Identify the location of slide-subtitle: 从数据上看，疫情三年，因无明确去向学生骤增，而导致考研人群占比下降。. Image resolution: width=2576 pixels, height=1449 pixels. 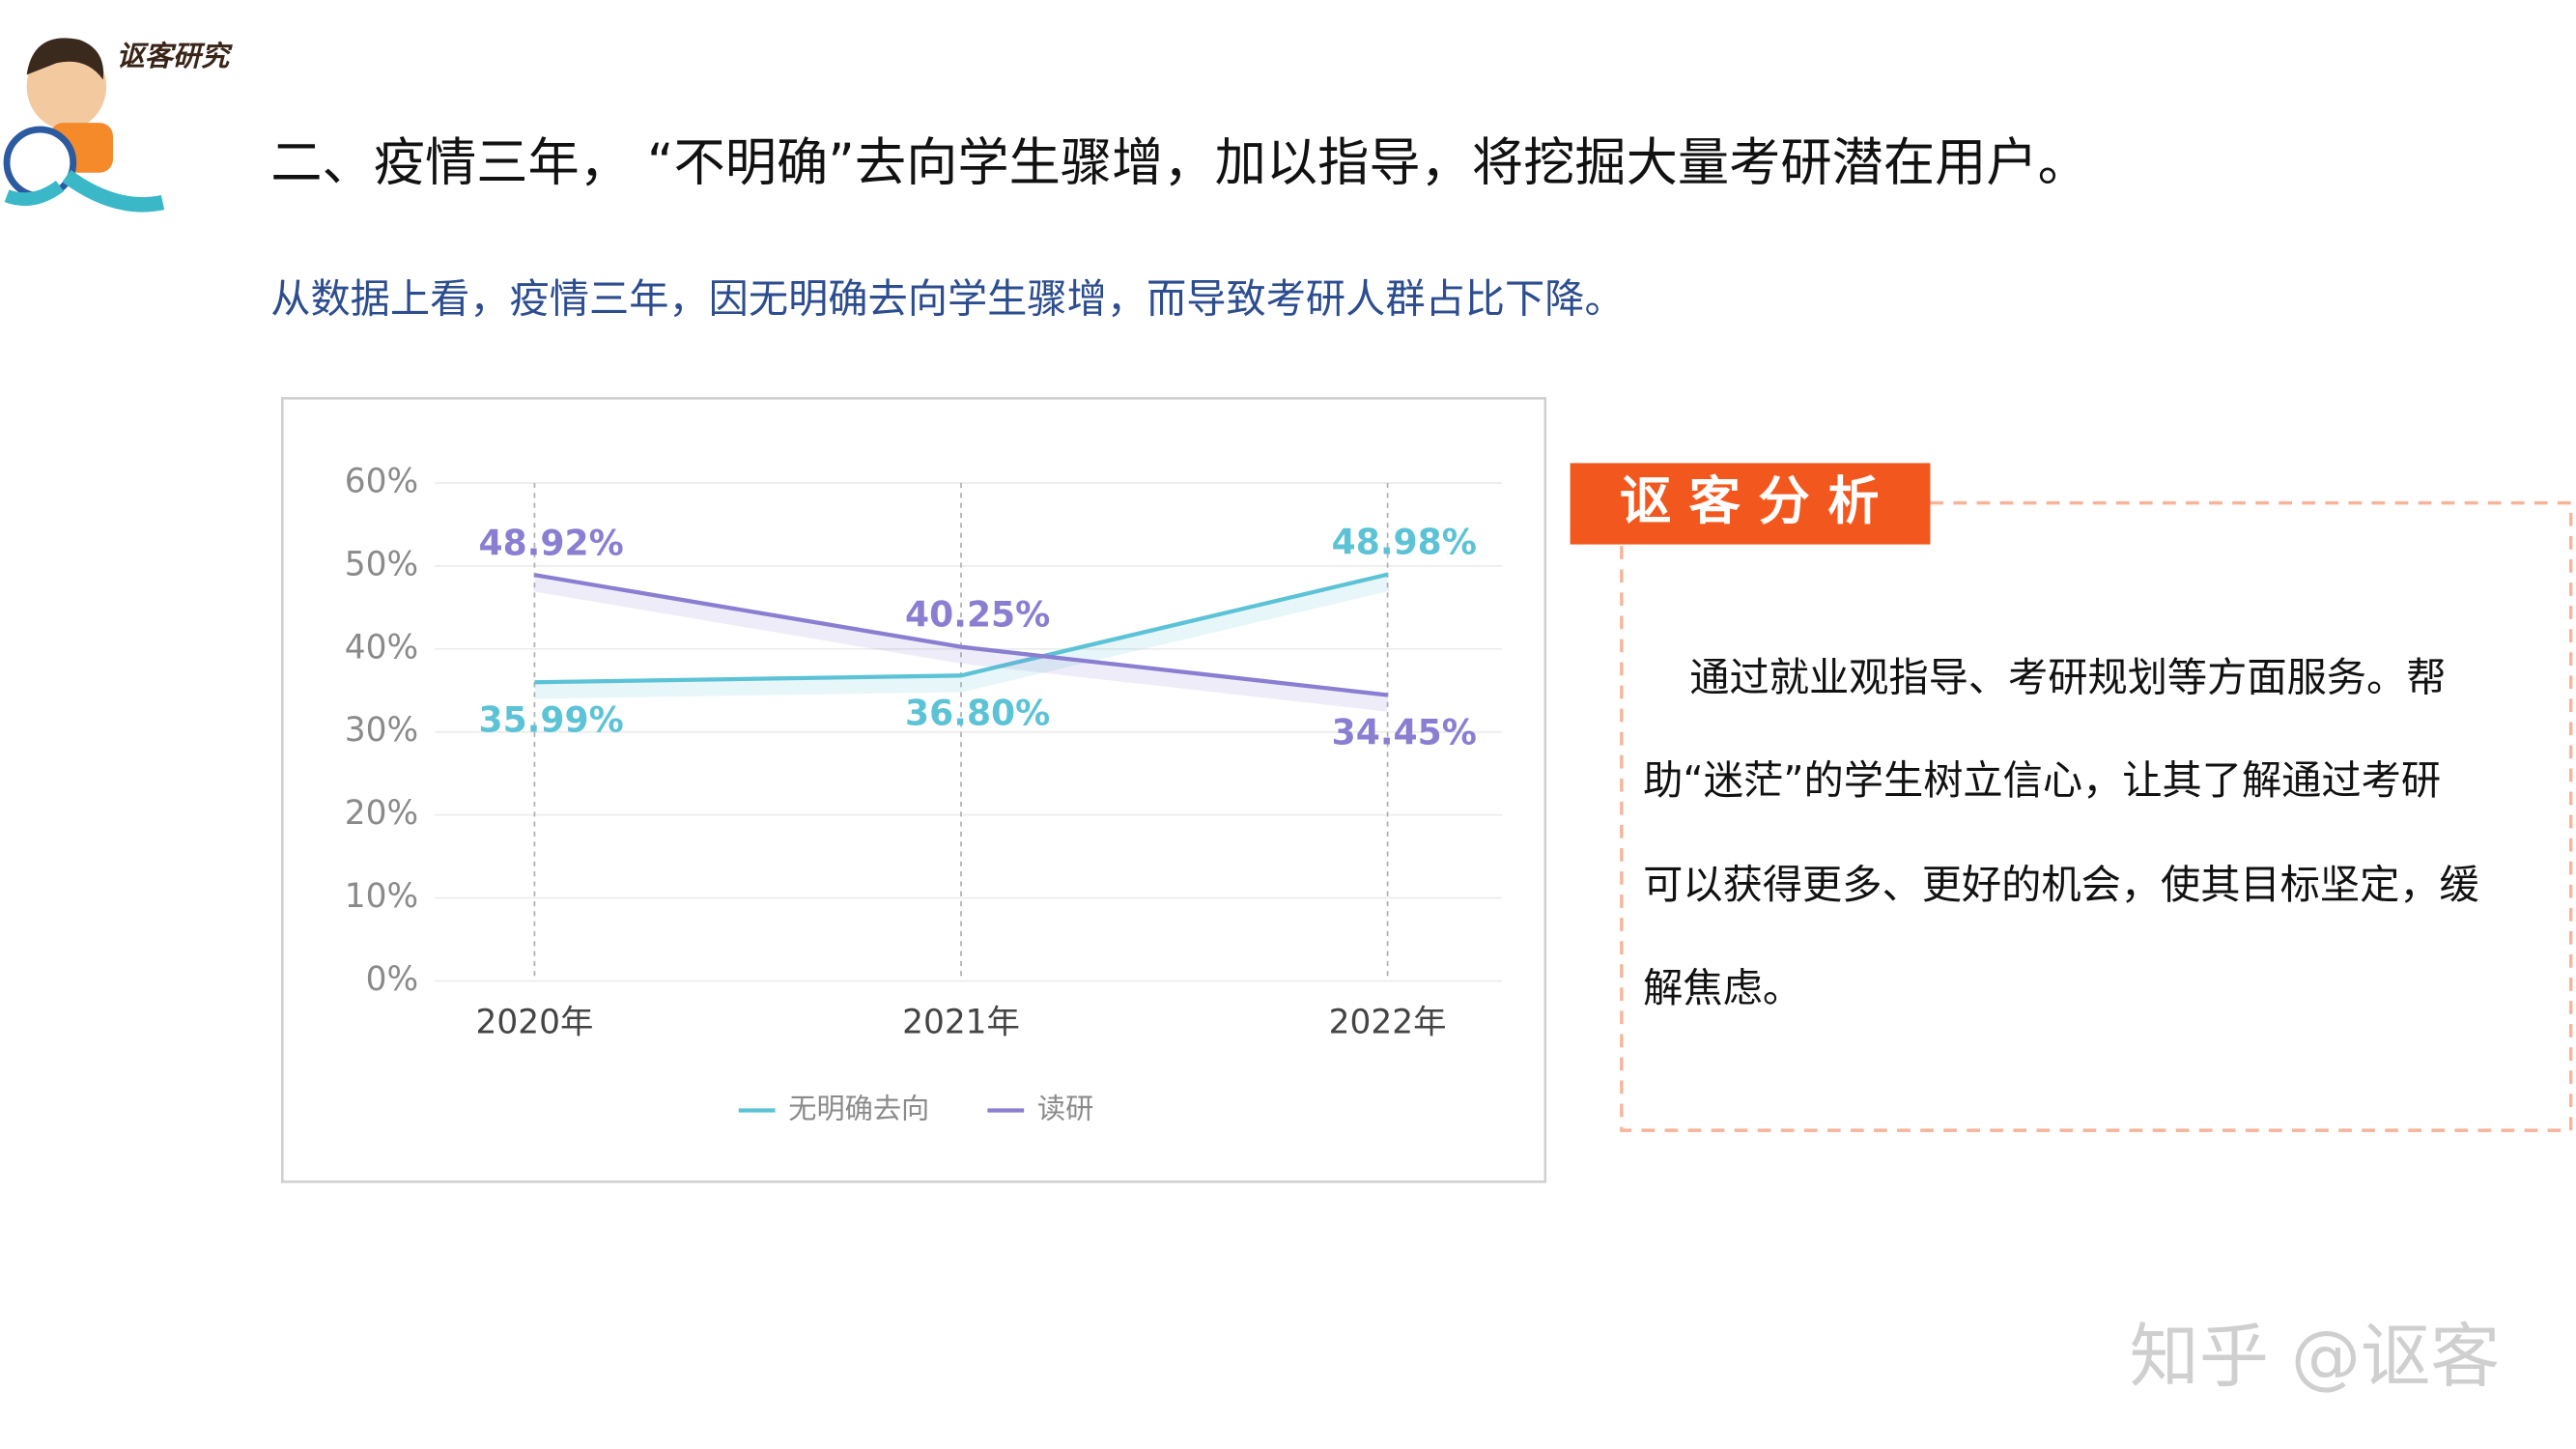
(947, 299).